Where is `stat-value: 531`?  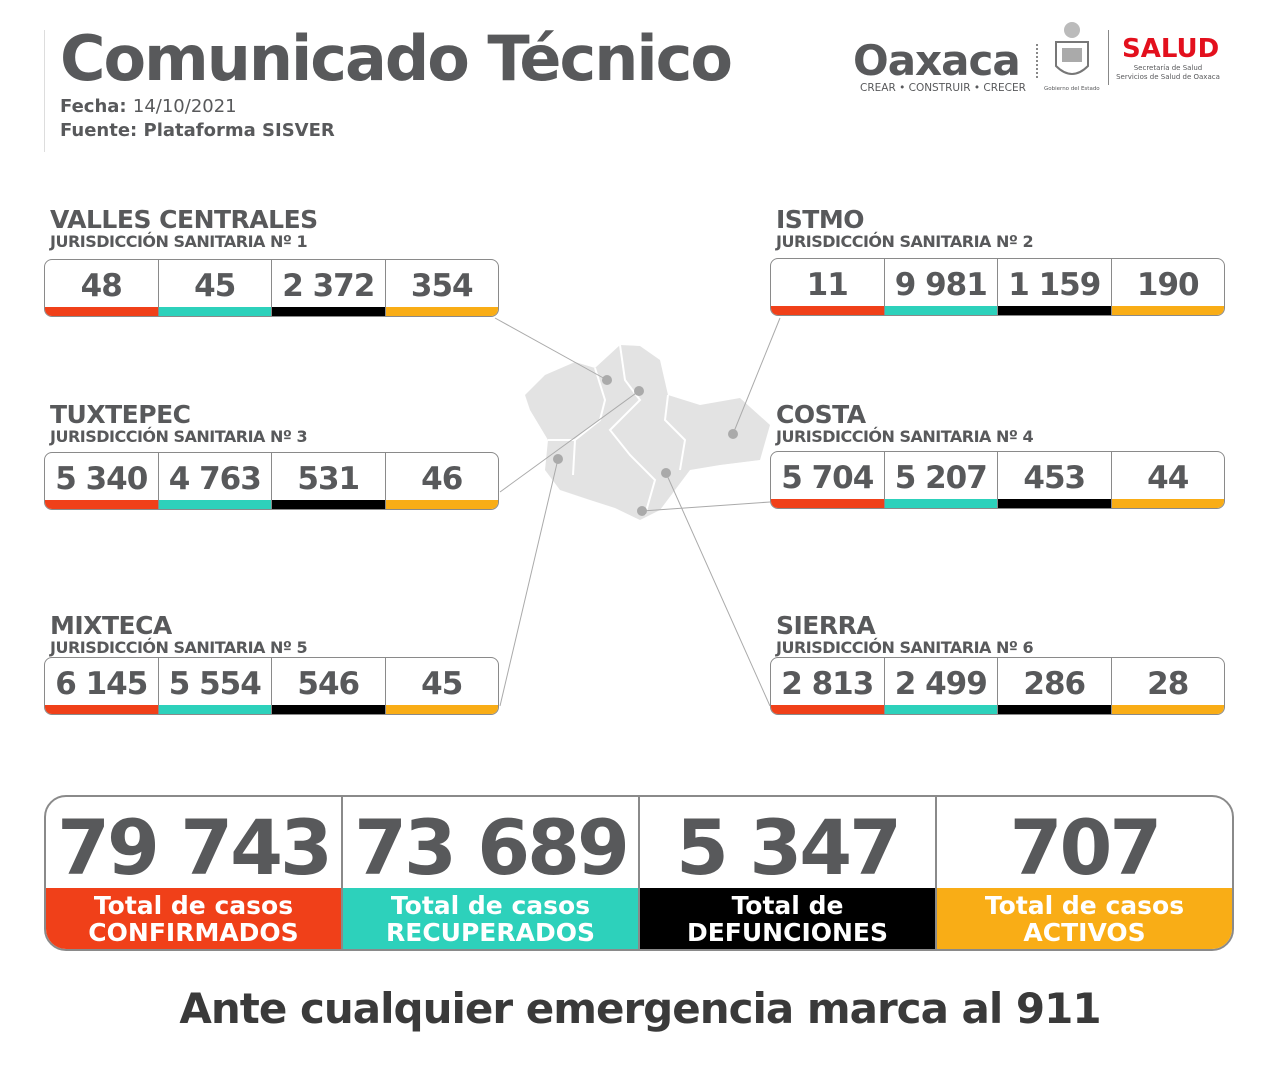 stat-value: 531 is located at coordinates (328, 479).